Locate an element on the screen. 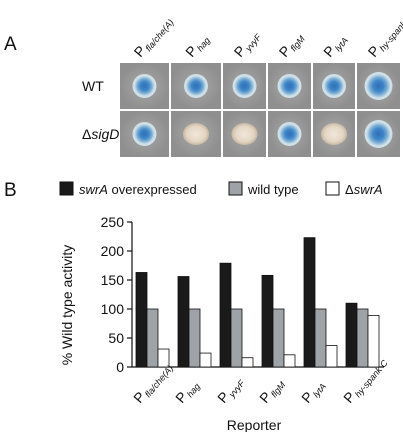  legend-label: ΔswrA is located at coordinates (364, 189).